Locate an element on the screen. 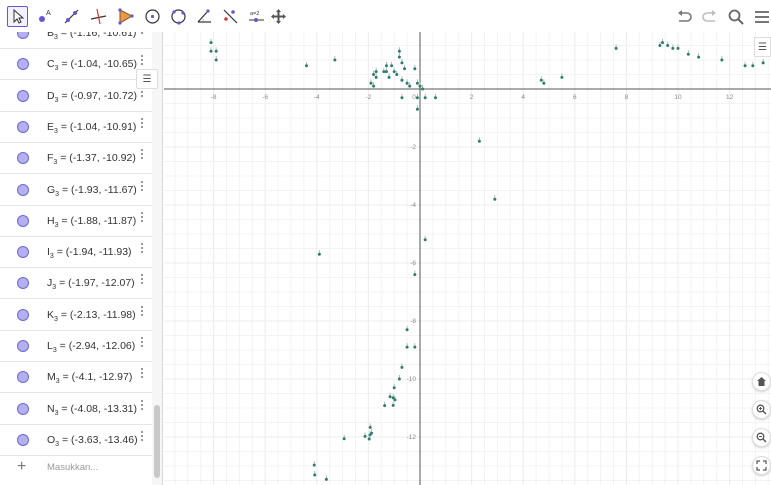  y-tick-label: -10 is located at coordinates (412, 379).